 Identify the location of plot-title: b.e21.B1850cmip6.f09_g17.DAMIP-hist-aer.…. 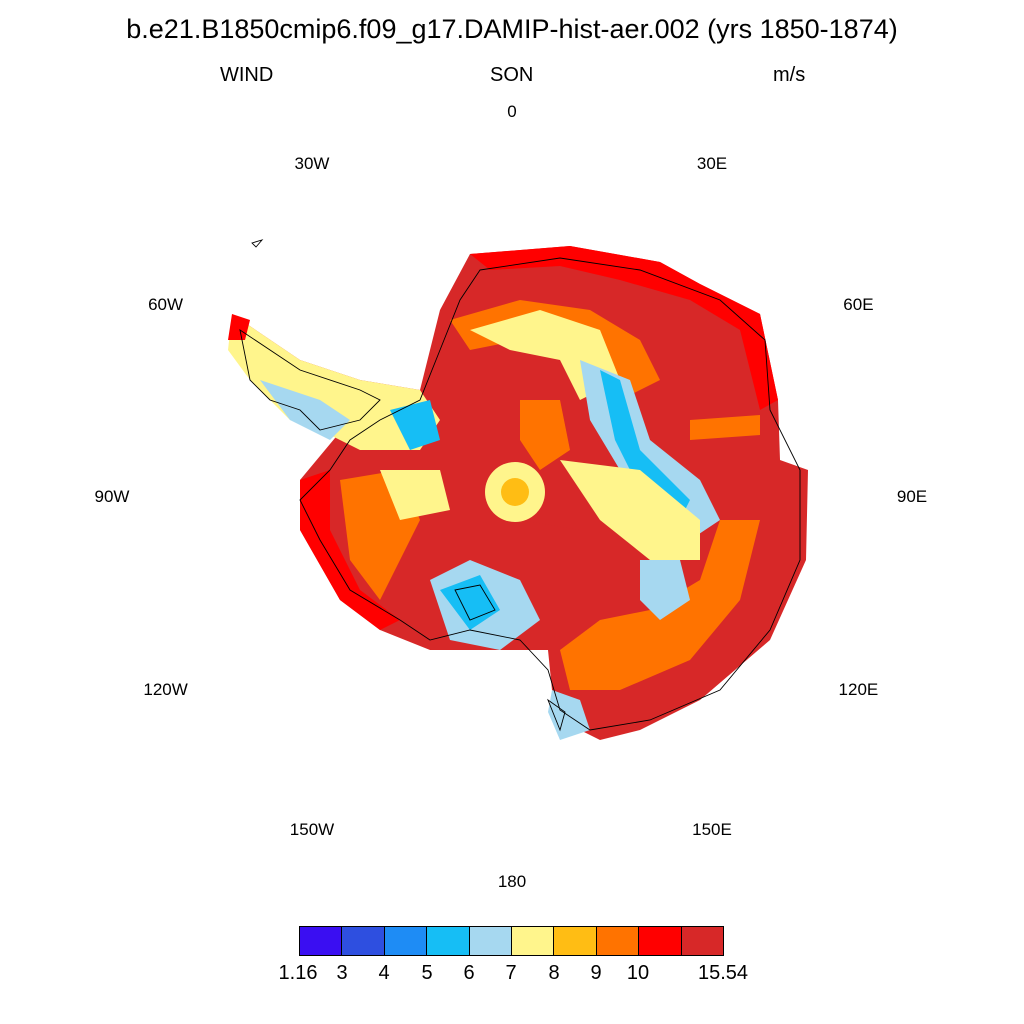
(512, 29).